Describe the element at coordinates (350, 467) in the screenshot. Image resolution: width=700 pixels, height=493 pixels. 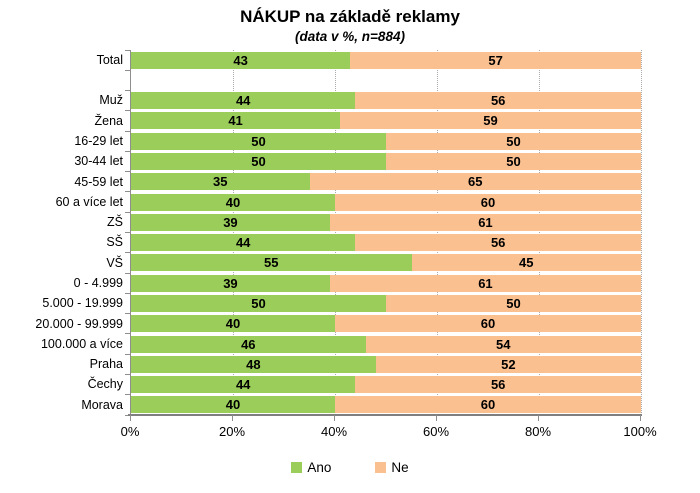
I see `legend: Ano Ne` at that location.